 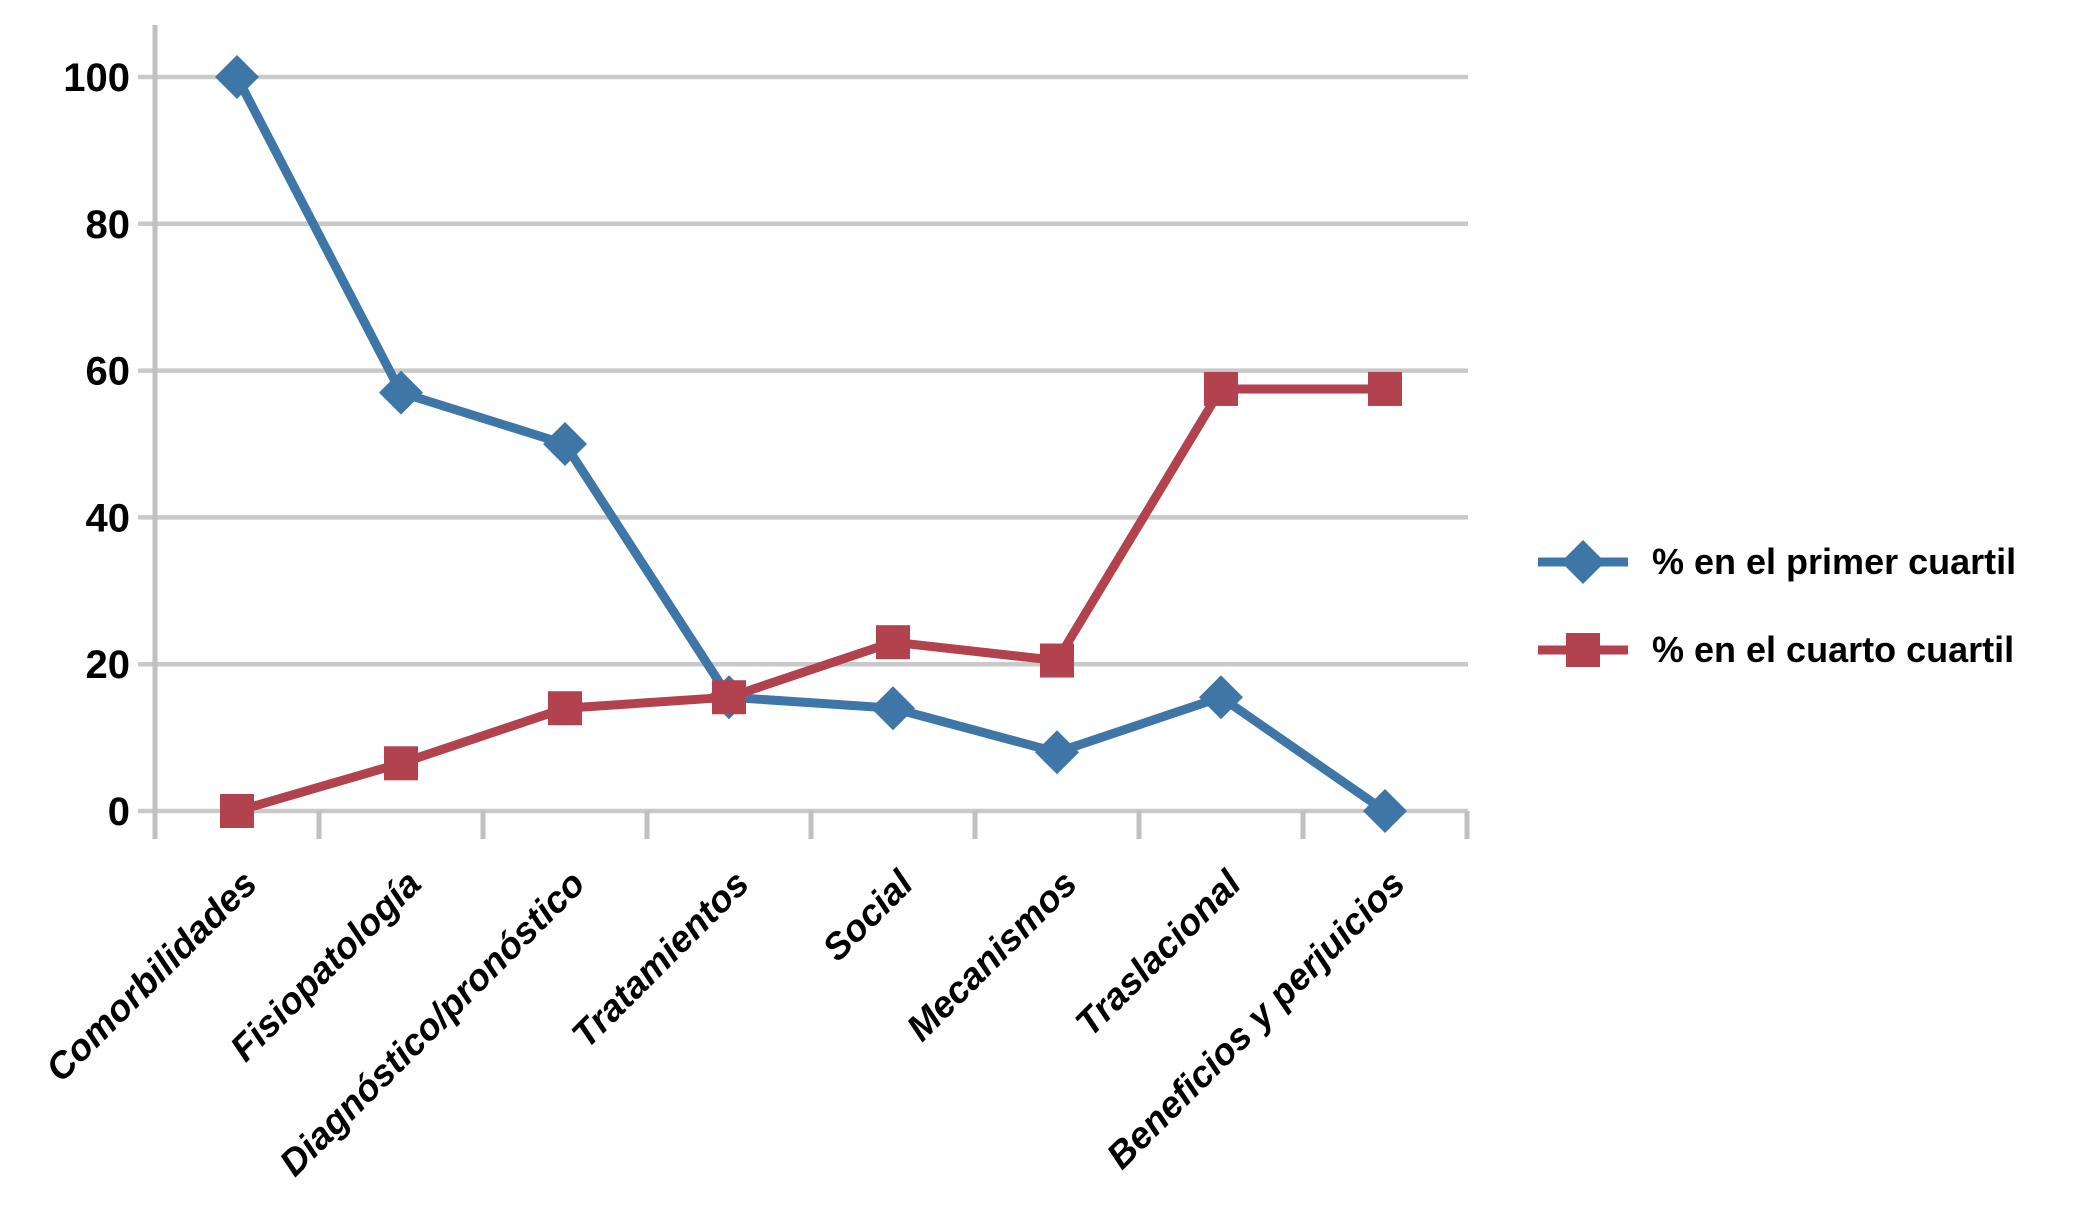 I want to click on y-tick-label: 60, so click(x=108, y=372).